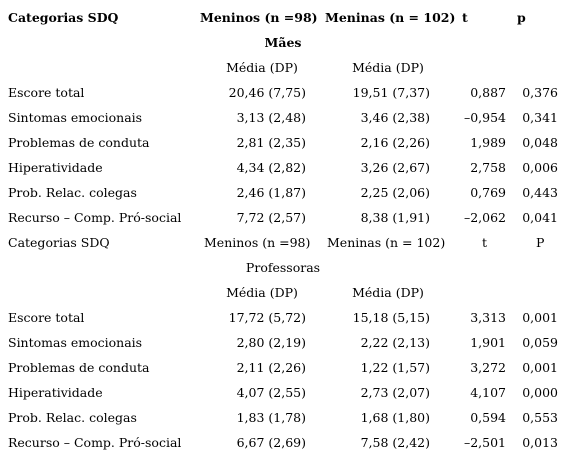 The height and width of the screenshot is (458, 566). Describe the element at coordinates (395, 117) in the screenshot. I see `cell: 3,46 (2,38)` at that location.